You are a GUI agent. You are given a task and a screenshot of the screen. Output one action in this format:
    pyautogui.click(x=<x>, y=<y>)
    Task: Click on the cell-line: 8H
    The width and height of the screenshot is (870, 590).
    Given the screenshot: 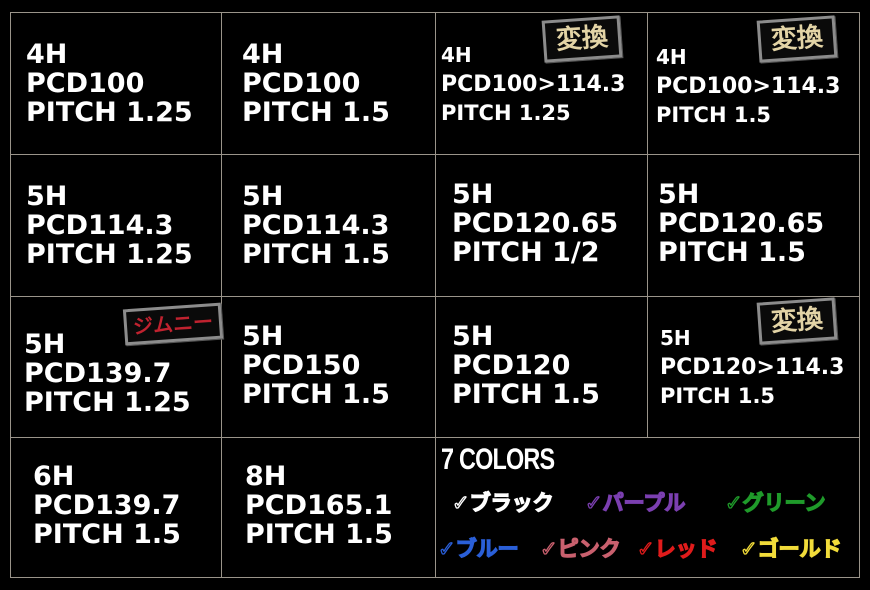 What is the action you would take?
    pyautogui.click(x=266, y=476)
    